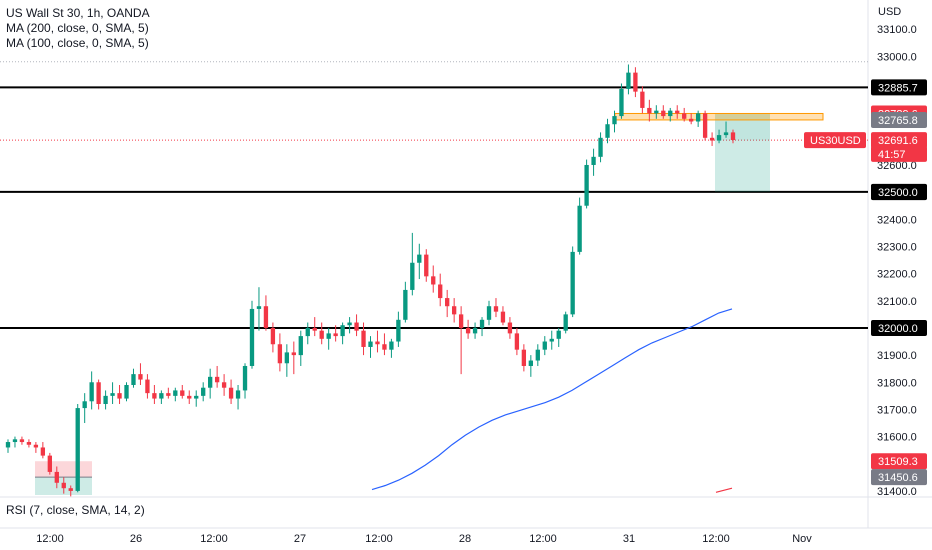 The width and height of the screenshot is (932, 550). I want to click on position-profit-zone, so click(742, 166).